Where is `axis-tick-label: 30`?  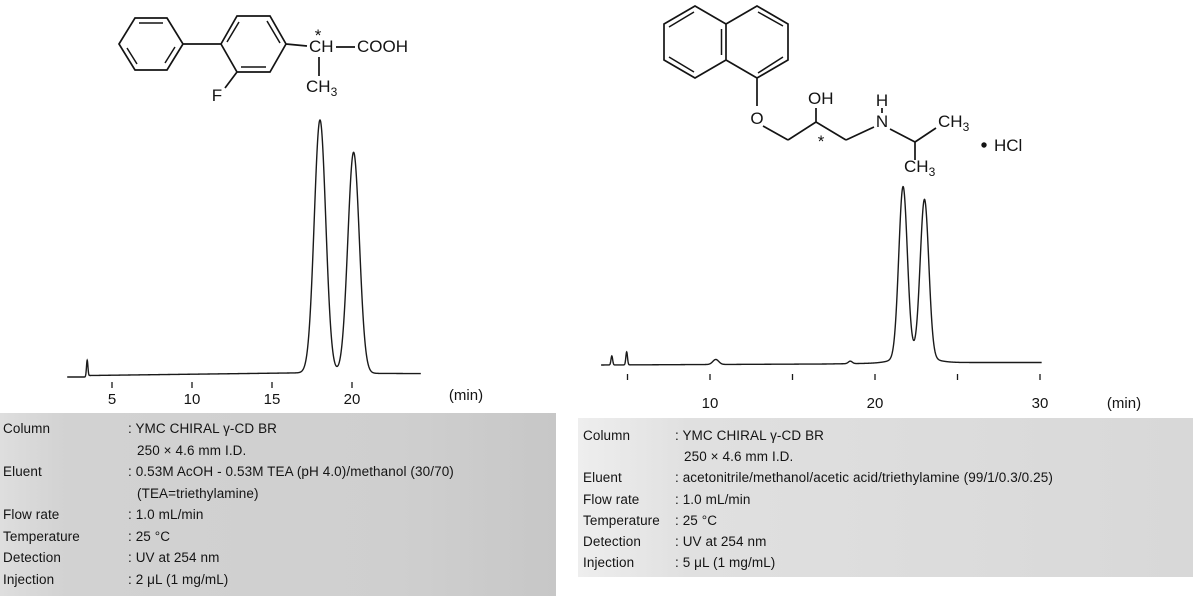 axis-tick-label: 30 is located at coordinates (1040, 403).